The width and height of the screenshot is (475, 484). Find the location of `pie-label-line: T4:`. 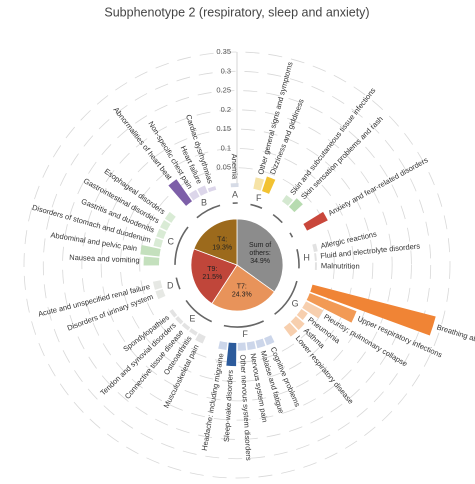

pie-label-line: T4: is located at coordinates (222, 239).